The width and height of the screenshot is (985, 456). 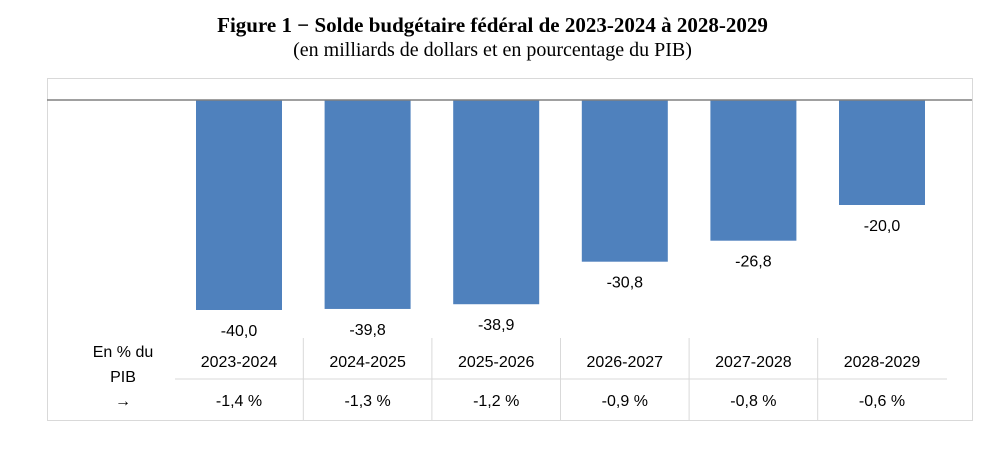 I want to click on category-label: 2026-2027, so click(x=625, y=362).